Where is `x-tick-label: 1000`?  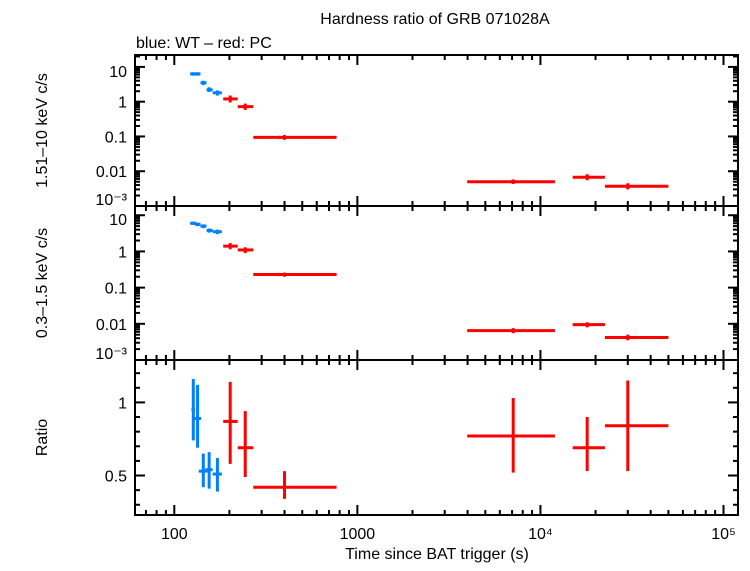
x-tick-label: 1000 is located at coordinates (358, 534).